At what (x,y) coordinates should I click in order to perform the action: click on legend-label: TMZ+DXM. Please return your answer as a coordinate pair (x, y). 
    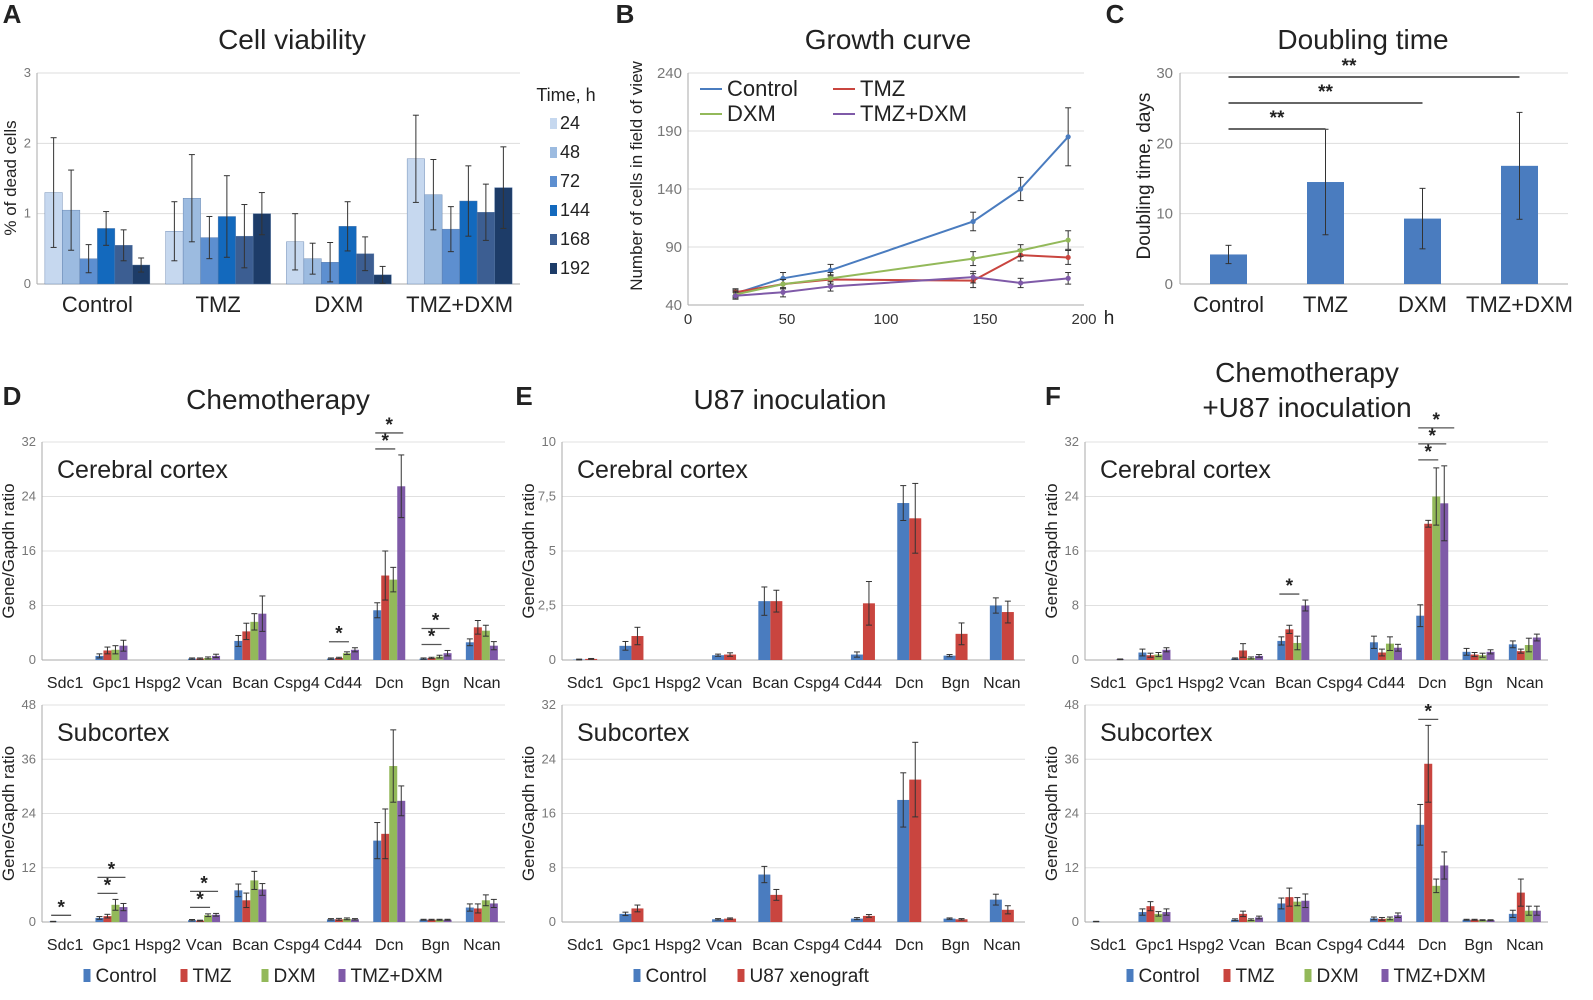
    Looking at the image, I should click on (913, 113).